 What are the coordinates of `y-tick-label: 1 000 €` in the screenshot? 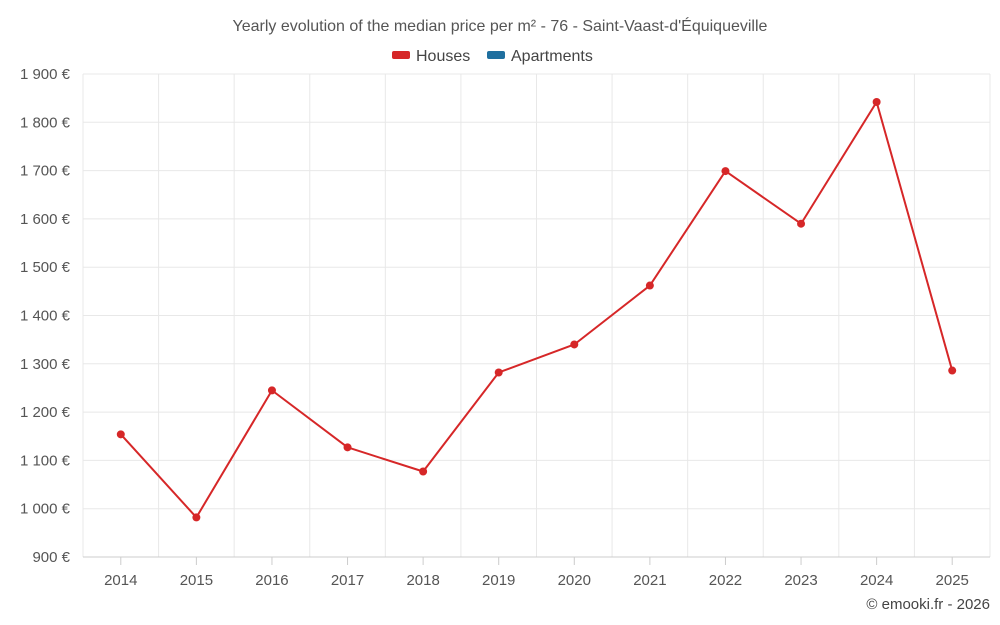 It's located at (45, 509).